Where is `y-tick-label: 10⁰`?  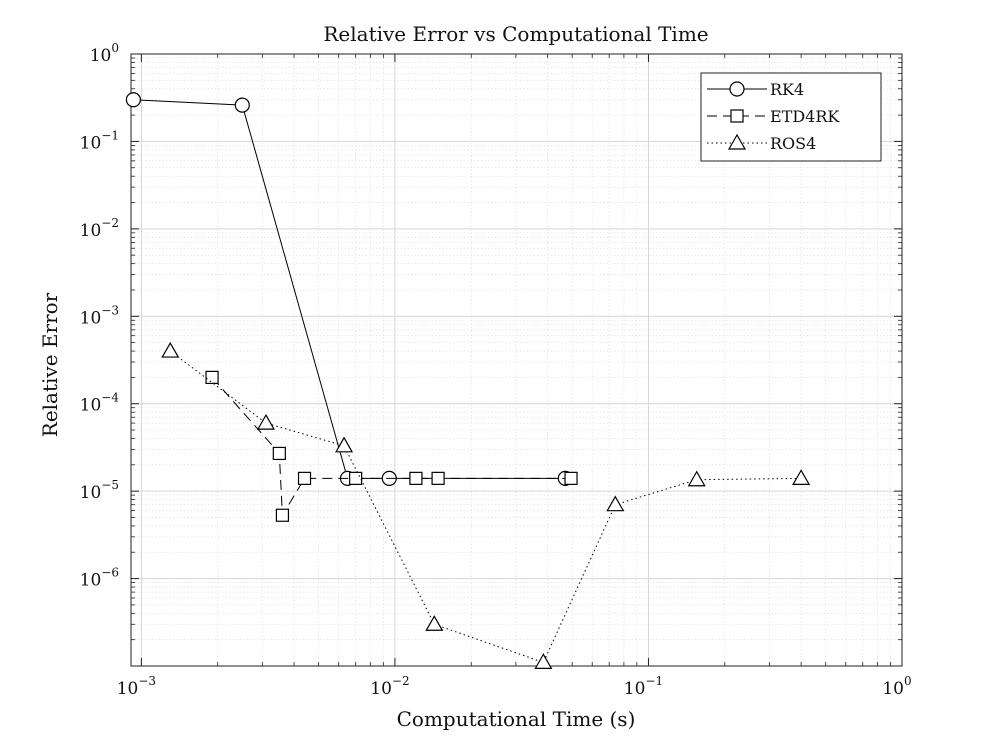
y-tick-label: 10⁰ is located at coordinates (104, 53).